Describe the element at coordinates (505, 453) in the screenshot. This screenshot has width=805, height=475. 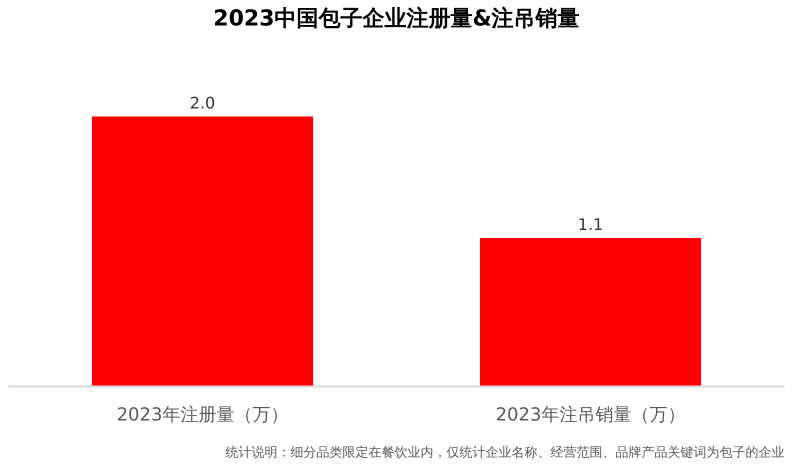
I see `text: 统计说明：细分品类限定在餐饮业内，仅统计企业名称、经营范围、品牌产品关键词为包子的企业` at that location.